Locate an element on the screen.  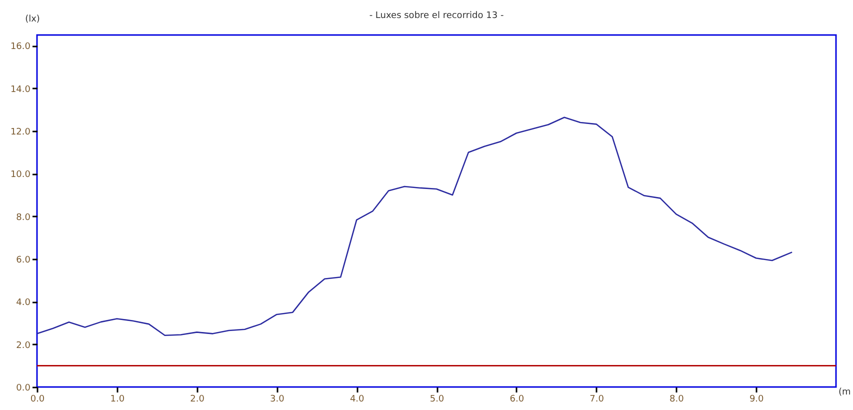
x-tick-label: 5.0 is located at coordinates (437, 399).